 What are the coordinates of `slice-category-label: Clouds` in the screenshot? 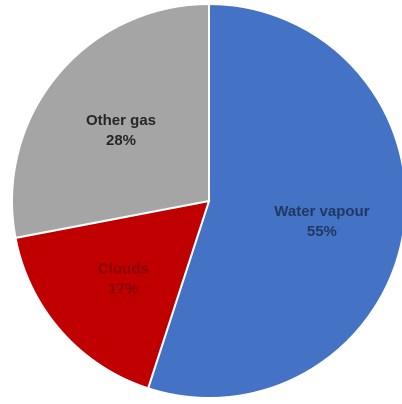 It's located at (123, 269).